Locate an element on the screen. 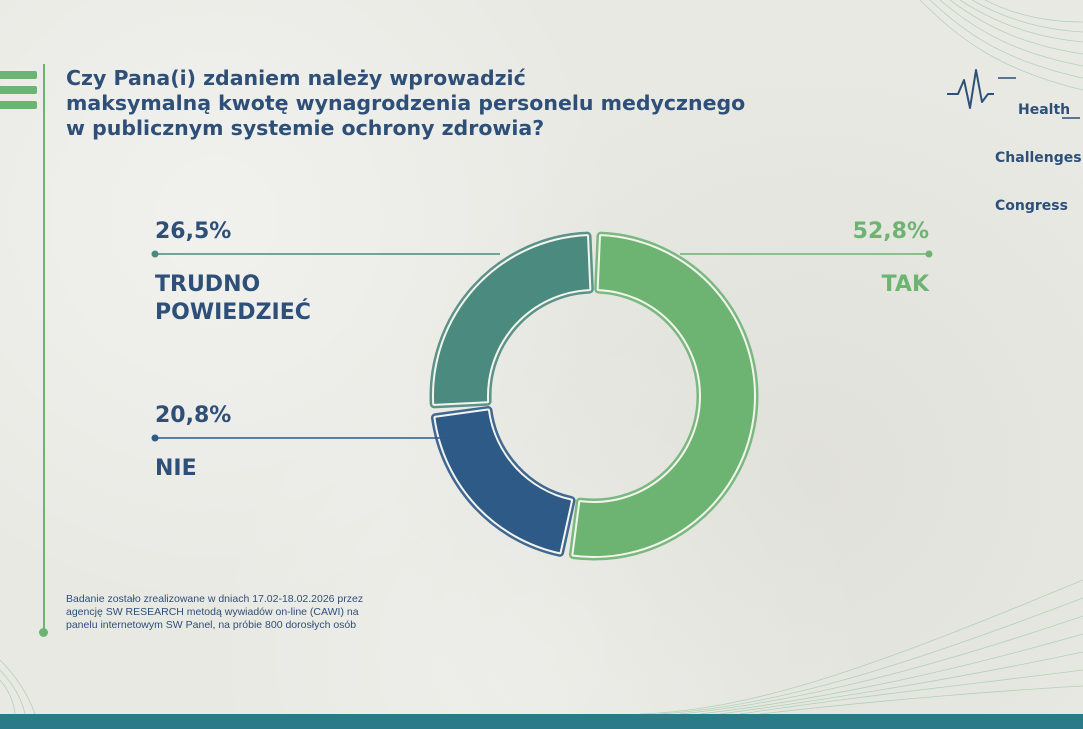 This screenshot has width=1083, height=729. wave-decoration-bottom-right is located at coordinates (861, 646).